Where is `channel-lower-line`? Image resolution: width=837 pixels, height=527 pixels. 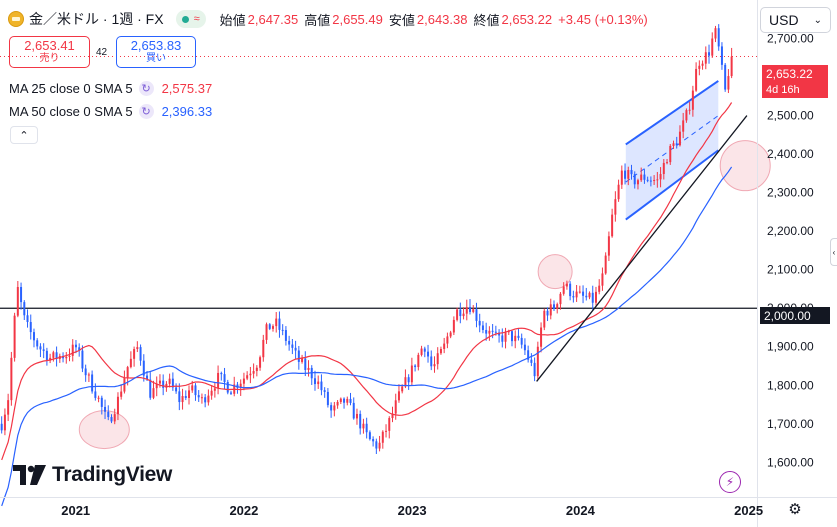
channel-lower-line is located at coordinates (672, 185).